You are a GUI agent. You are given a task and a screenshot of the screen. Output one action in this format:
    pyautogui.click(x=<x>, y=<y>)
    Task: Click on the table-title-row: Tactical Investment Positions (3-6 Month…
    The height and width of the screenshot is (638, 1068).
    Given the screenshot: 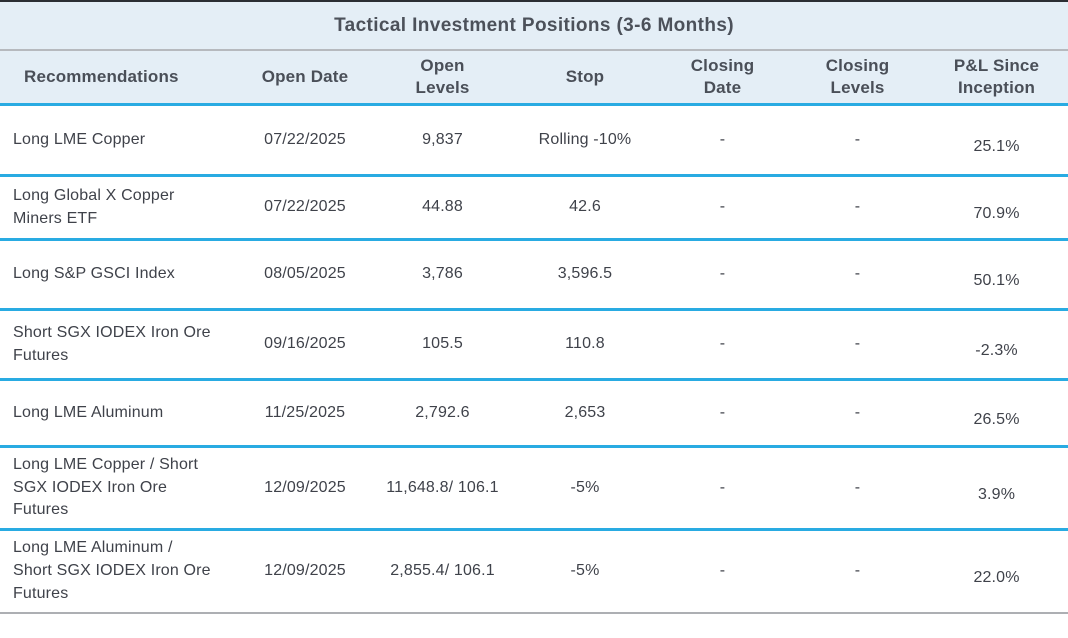 What is the action you would take?
    pyautogui.click(x=534, y=25)
    